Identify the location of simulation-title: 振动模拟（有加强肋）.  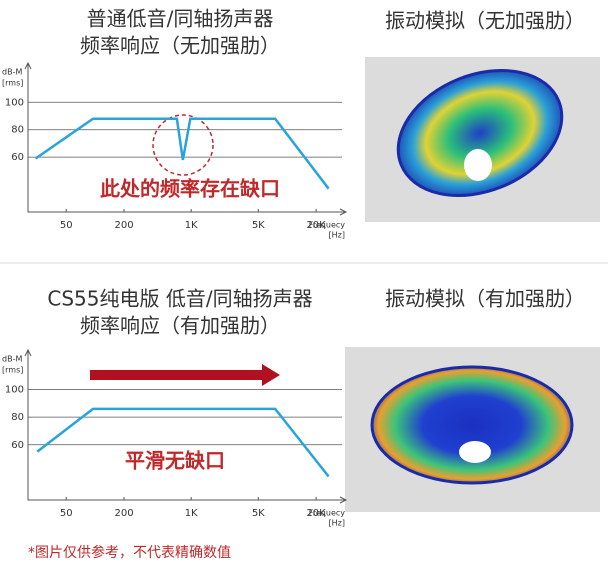
(485, 299).